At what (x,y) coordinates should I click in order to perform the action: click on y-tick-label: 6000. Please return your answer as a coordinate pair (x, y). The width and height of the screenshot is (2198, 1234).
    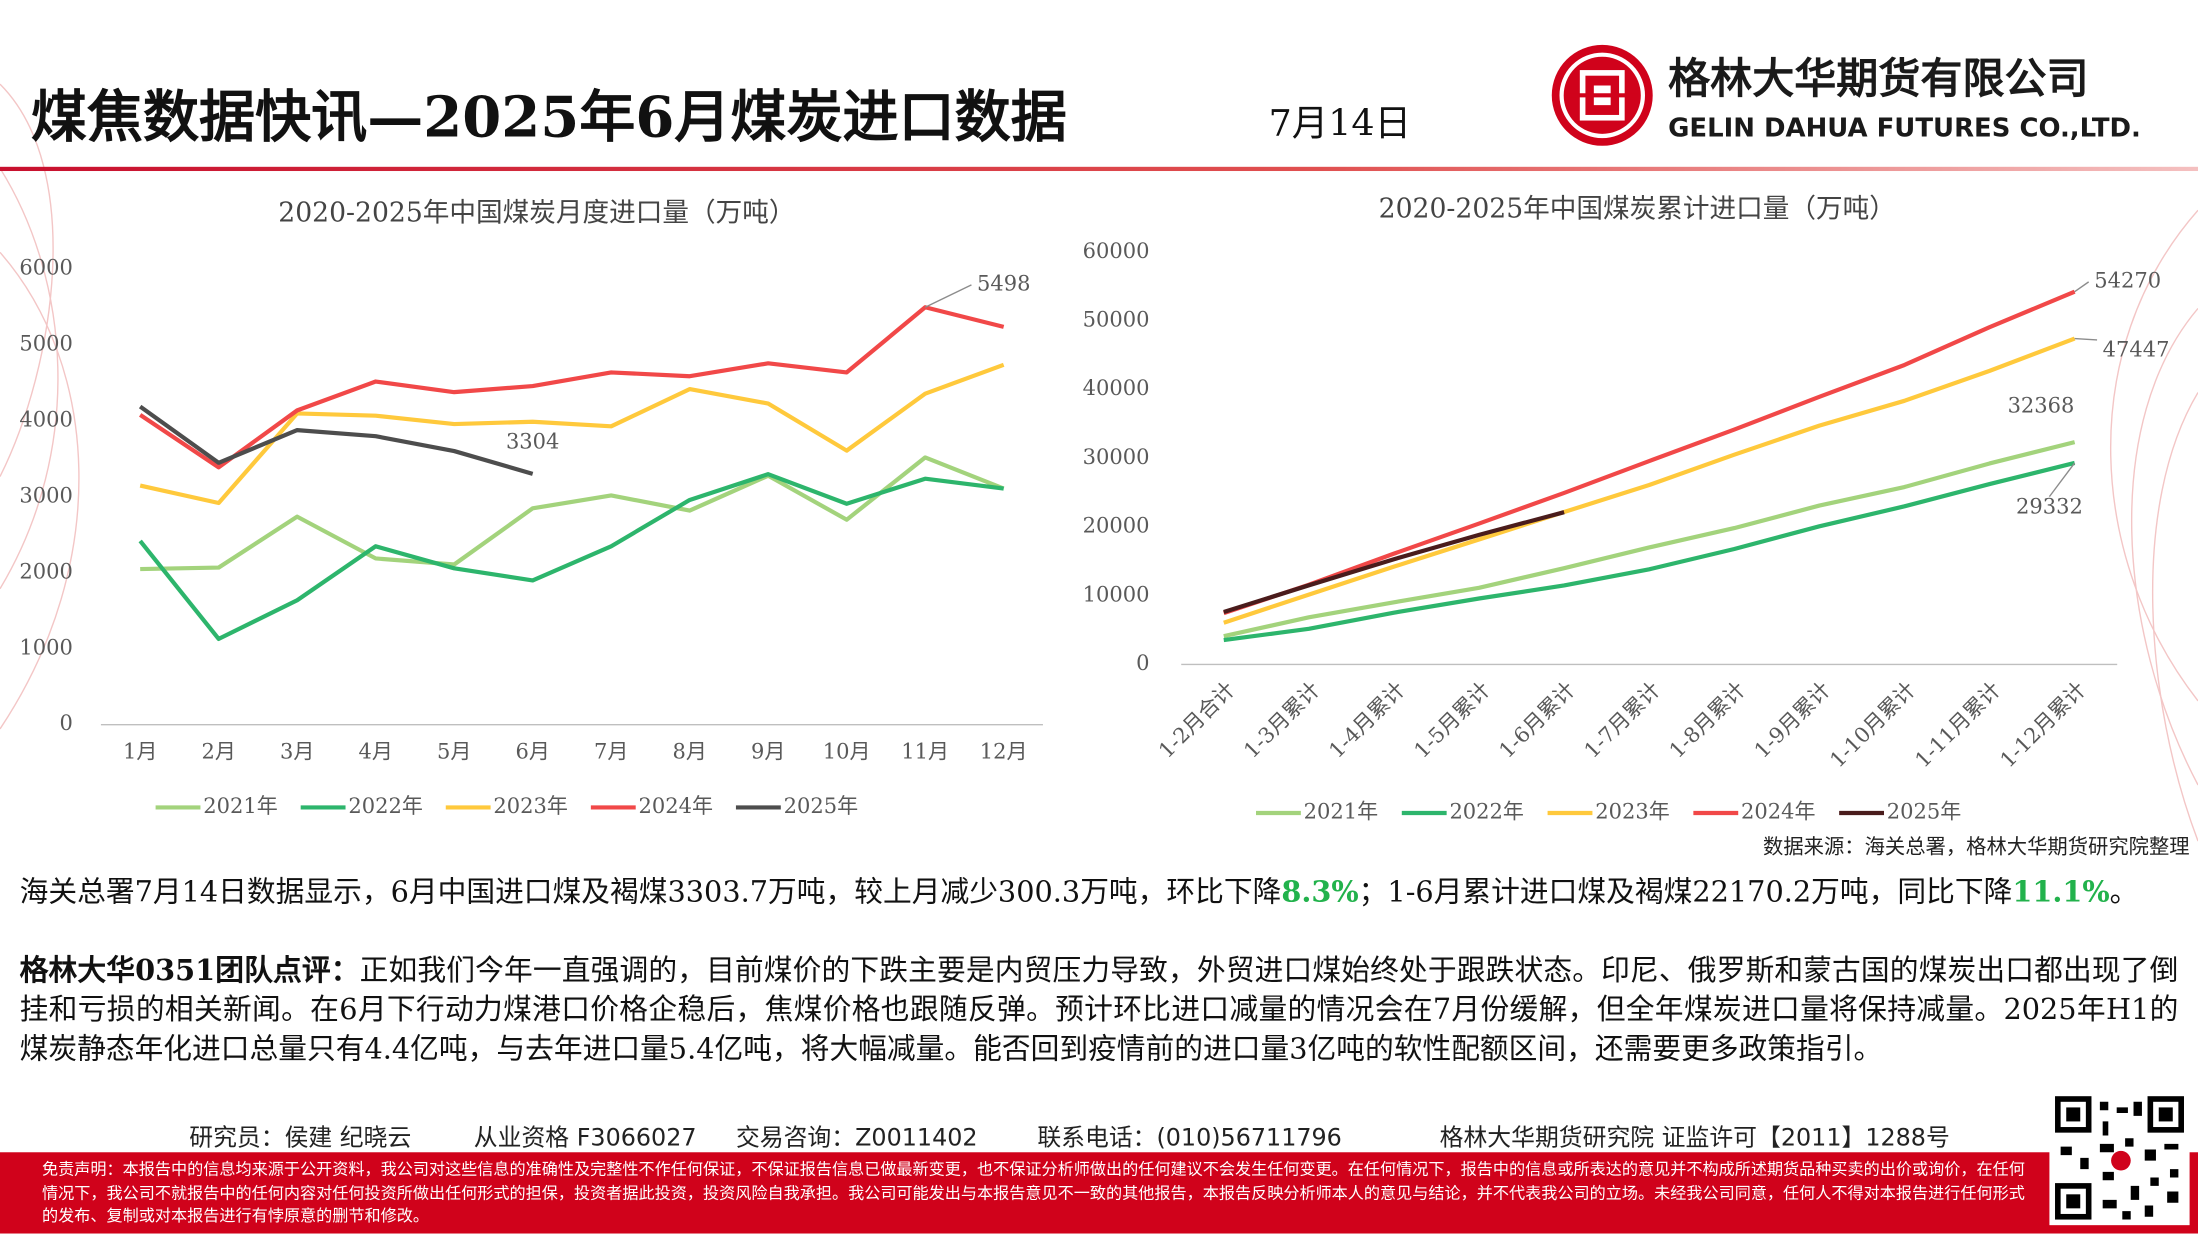
    Looking at the image, I should click on (45, 267).